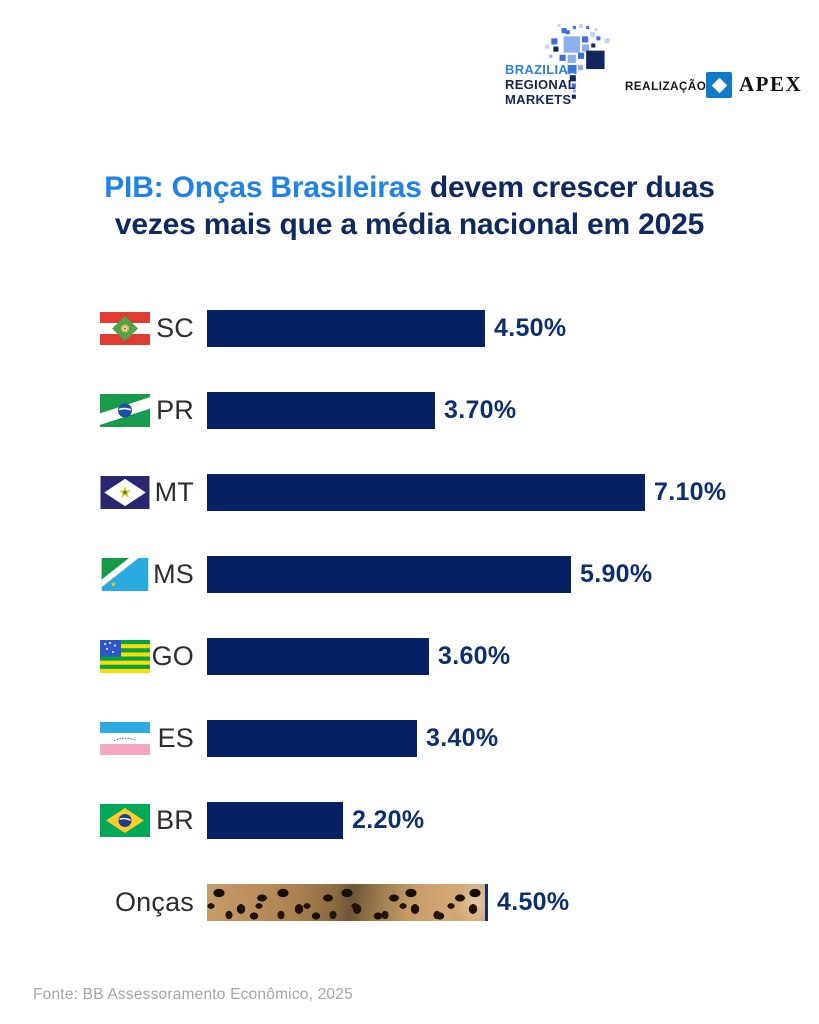 The image size is (819, 1024). I want to click on bar-pr, so click(321, 410).